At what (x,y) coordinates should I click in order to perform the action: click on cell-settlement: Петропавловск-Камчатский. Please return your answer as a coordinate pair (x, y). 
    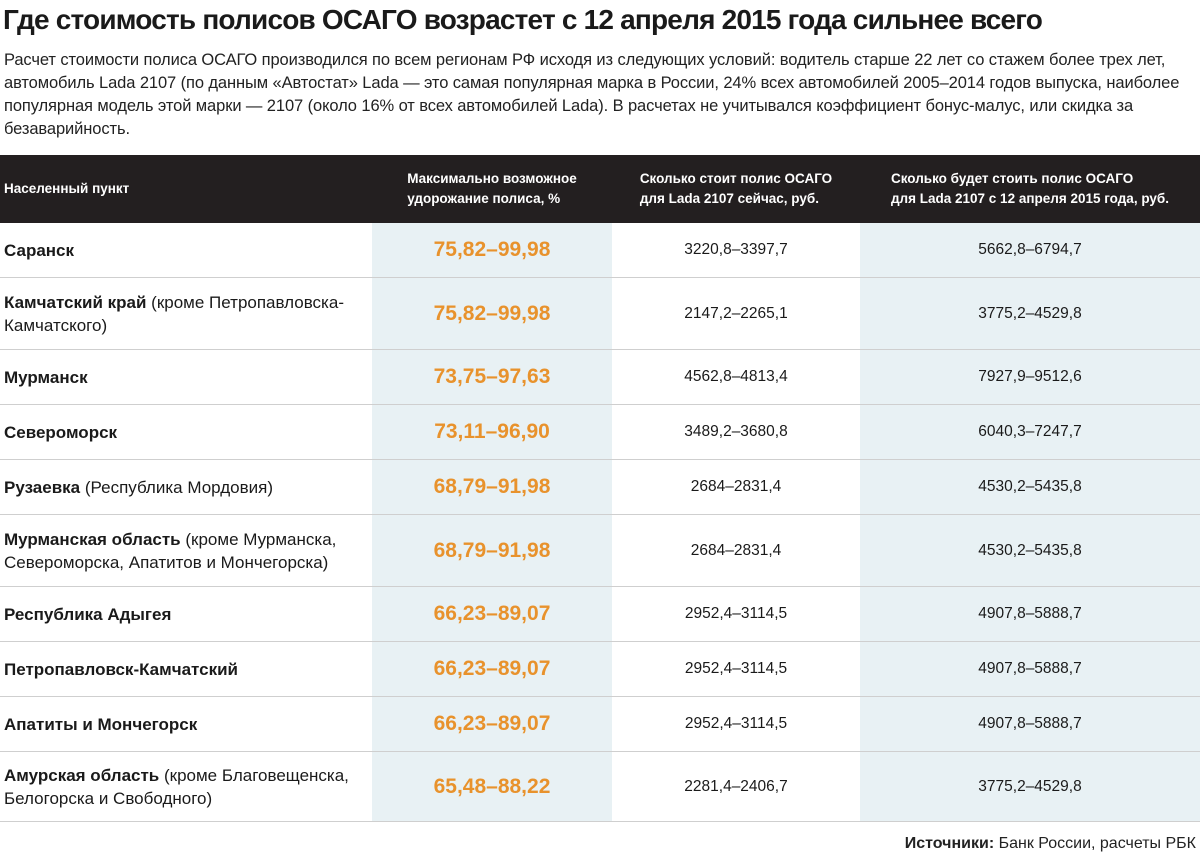
    Looking at the image, I should click on (186, 669).